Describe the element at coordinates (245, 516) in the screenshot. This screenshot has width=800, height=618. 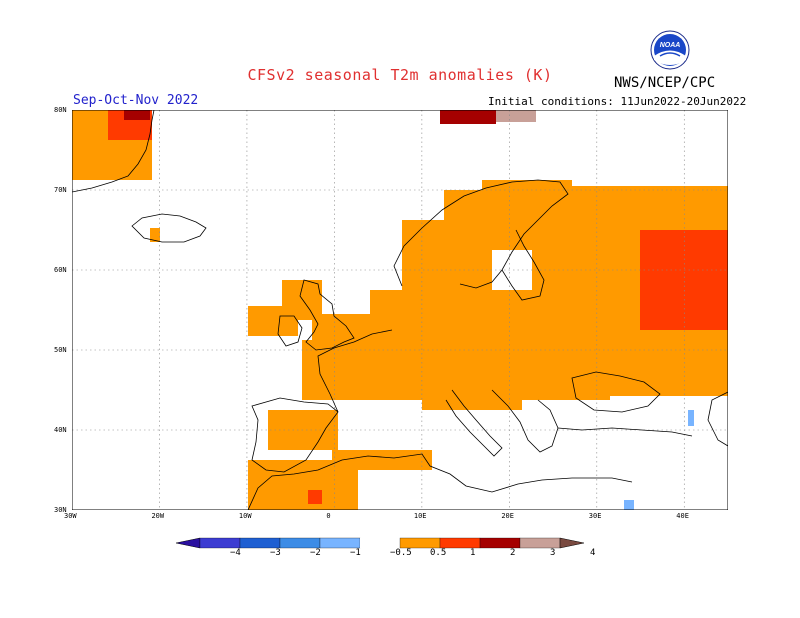
I see `lon-label: 10W` at that location.